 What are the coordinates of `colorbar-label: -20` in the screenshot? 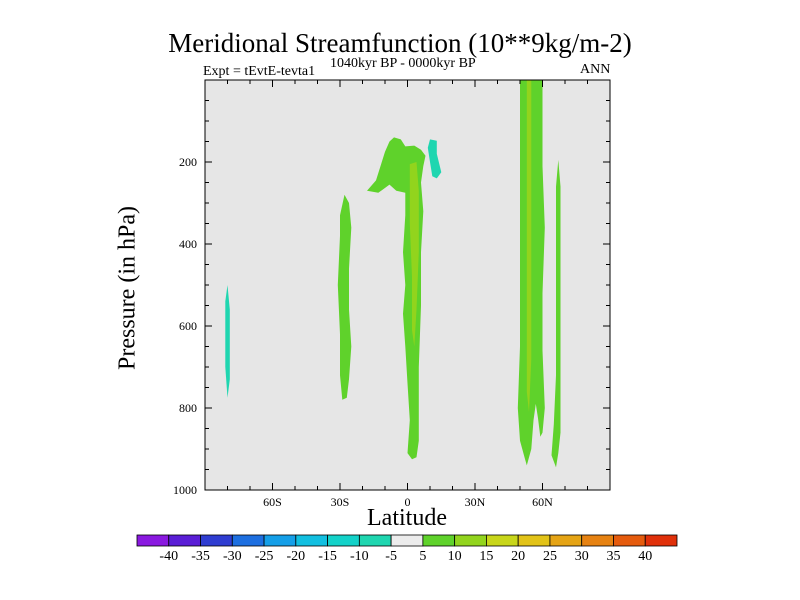 It's located at (295, 556).